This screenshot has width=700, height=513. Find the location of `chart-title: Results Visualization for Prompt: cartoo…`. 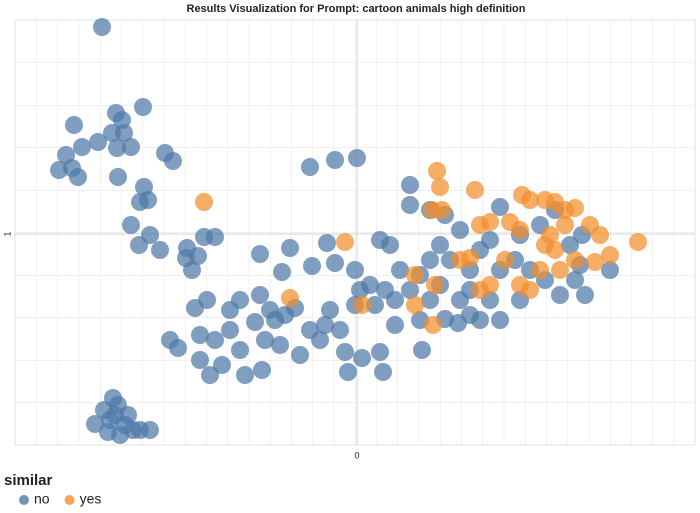

chart-title: Results Visualization for Prompt: cartoo… is located at coordinates (356, 9).